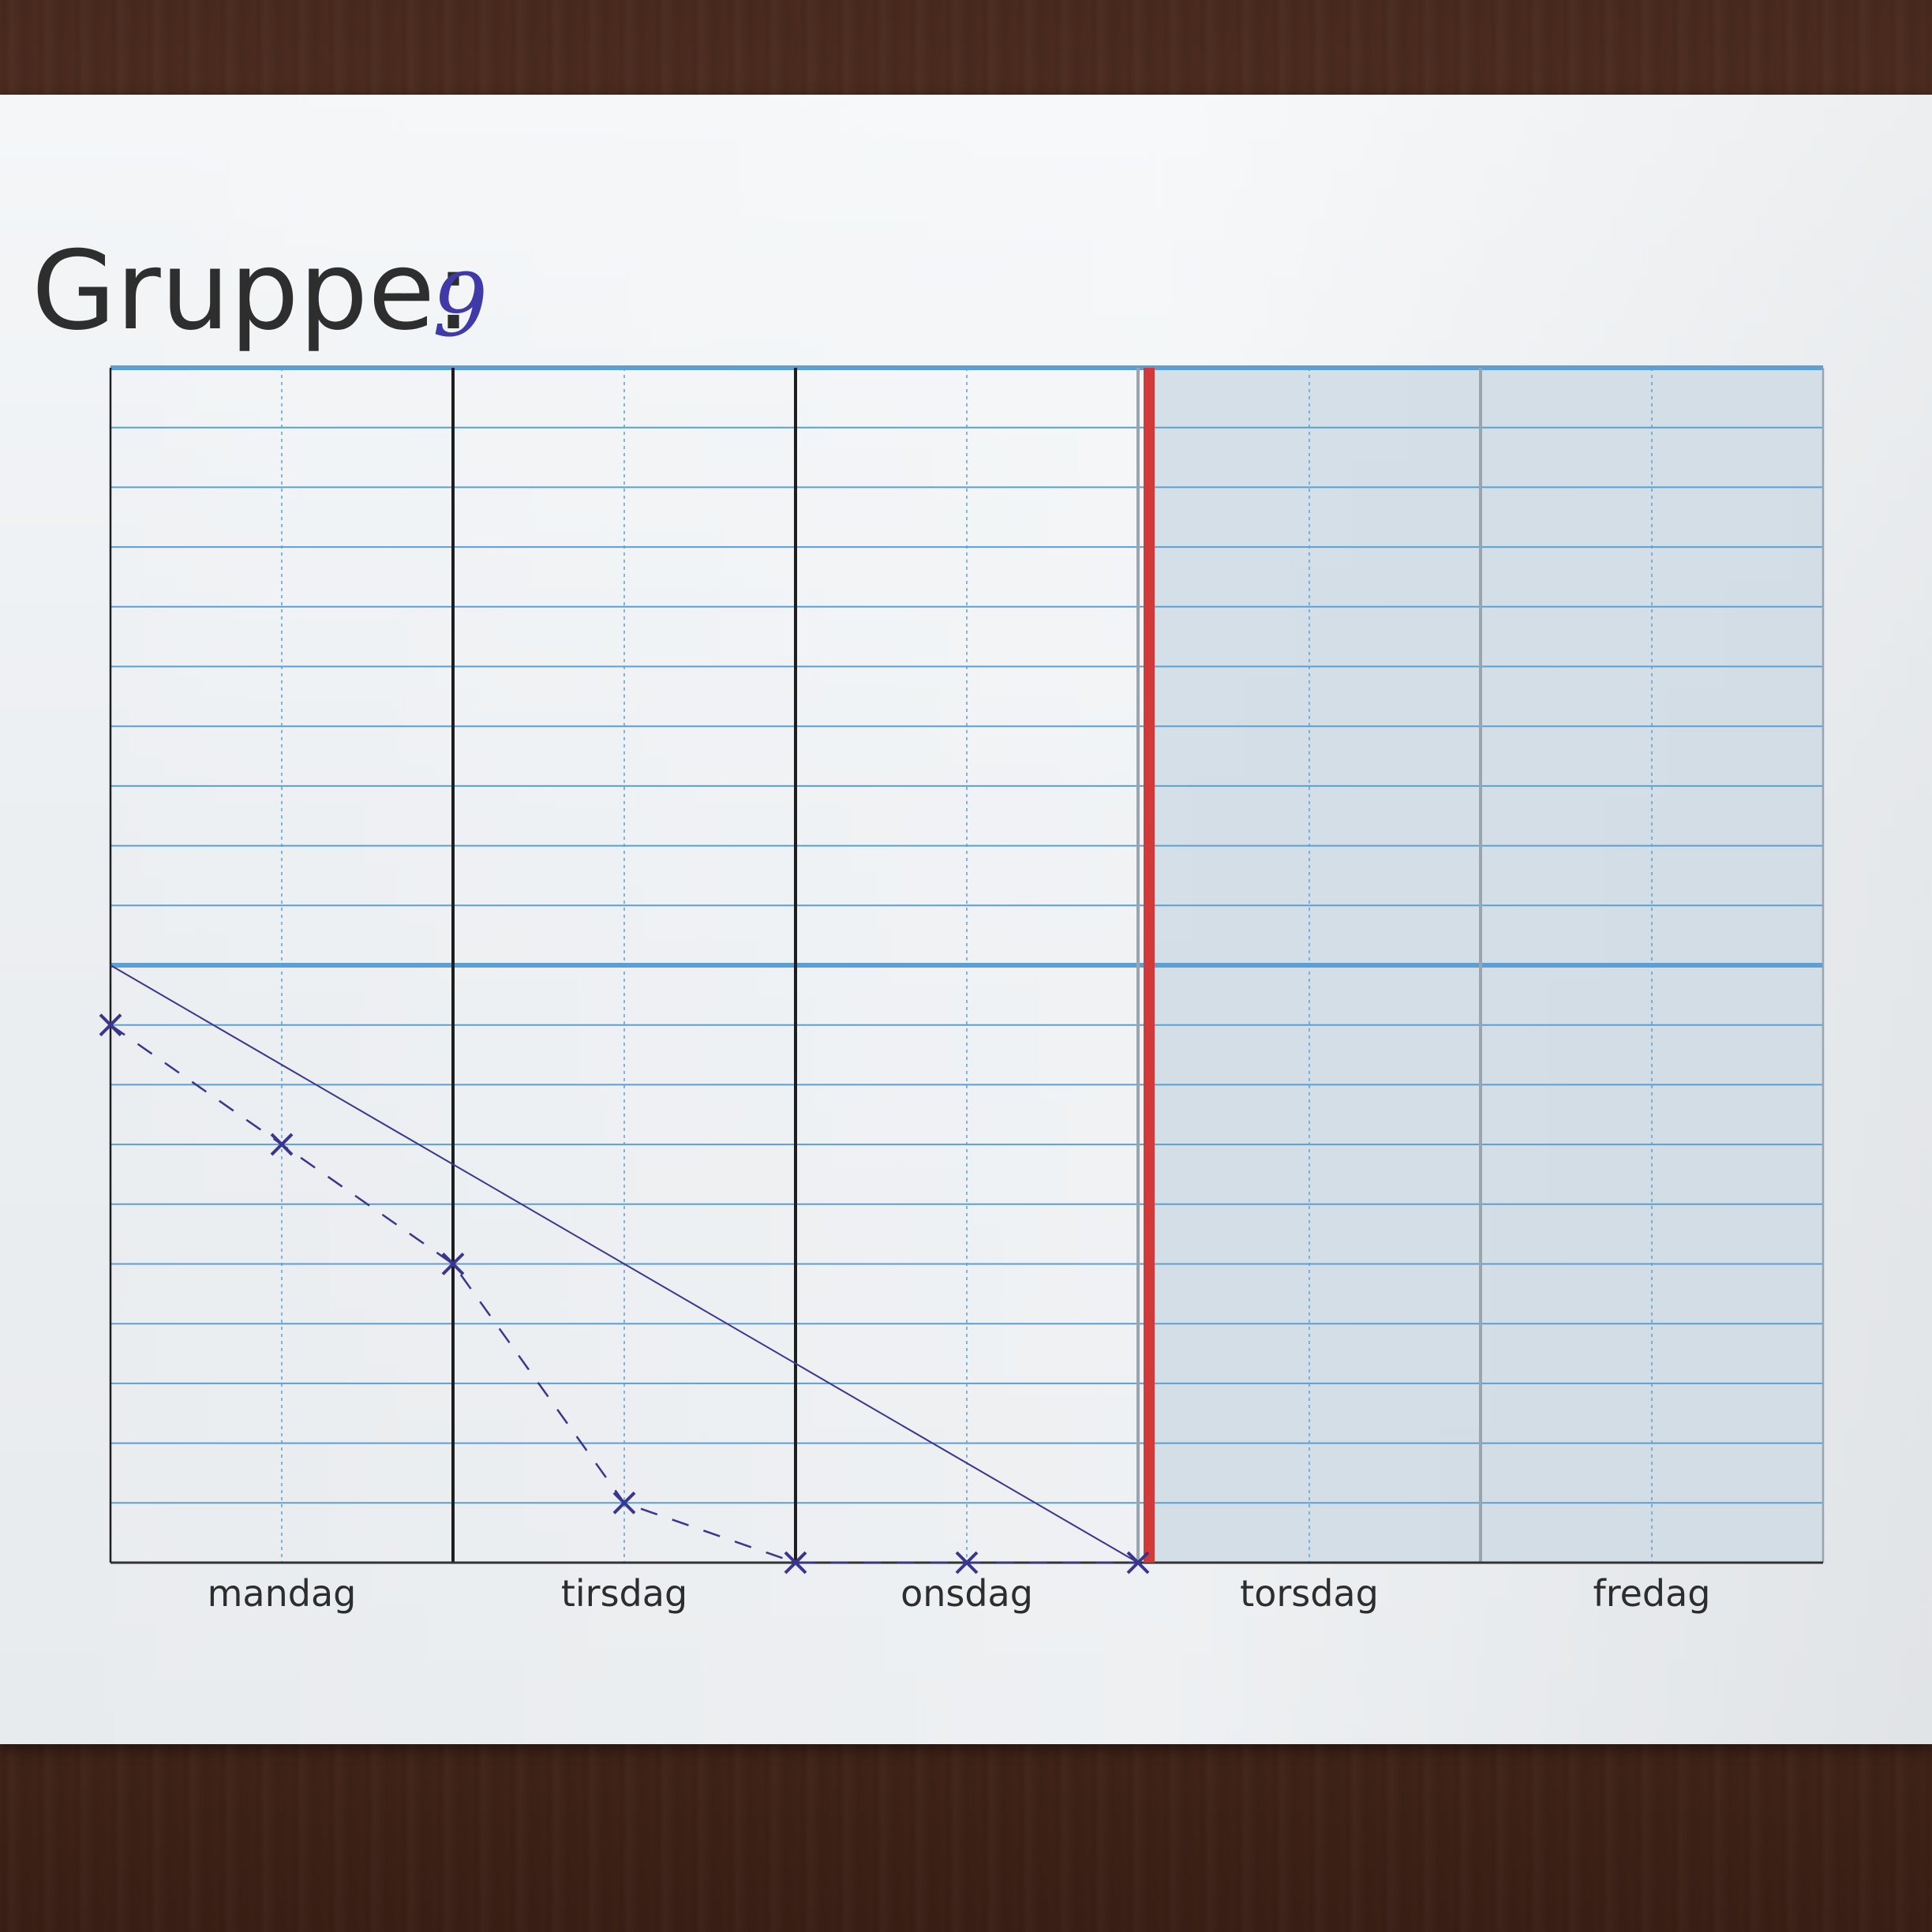  Describe the element at coordinates (460, 305) in the screenshot. I see `group-number-handwritten: 9` at that location.